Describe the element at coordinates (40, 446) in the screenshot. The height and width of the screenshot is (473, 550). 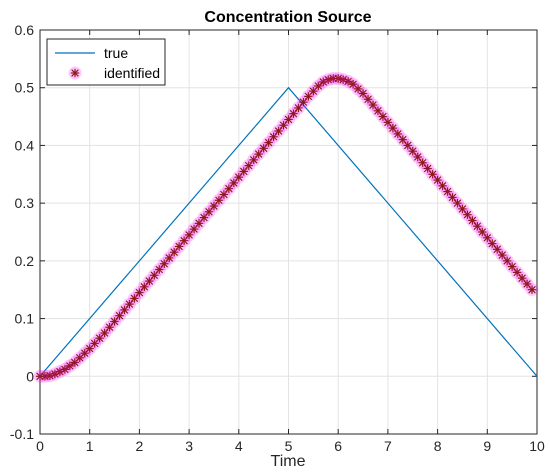
I see `x-tick-label: 0` at that location.